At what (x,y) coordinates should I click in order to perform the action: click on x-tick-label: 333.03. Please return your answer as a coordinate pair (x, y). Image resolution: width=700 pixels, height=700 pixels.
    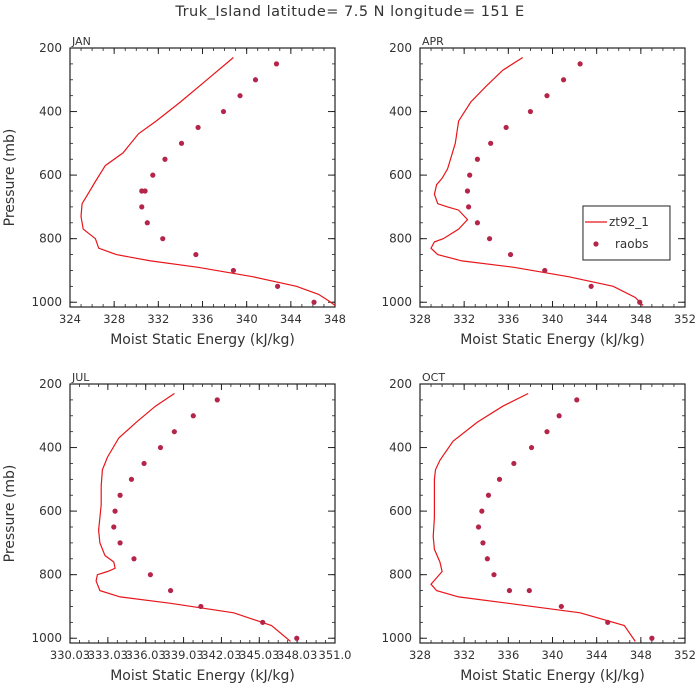
    Looking at the image, I should click on (108, 655).